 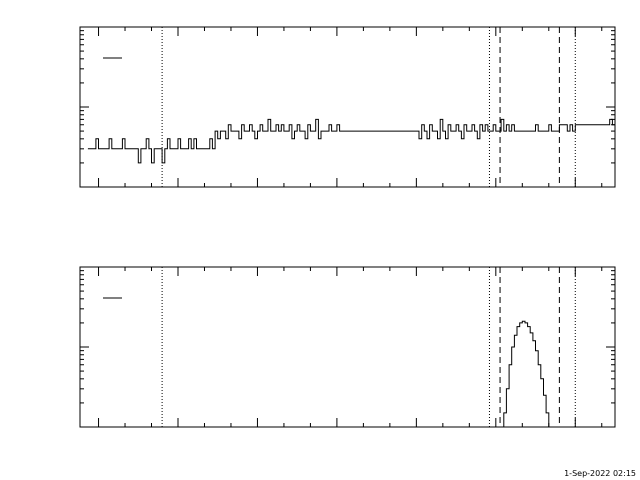 What do you see at coordinates (526, 373) in the screenshot?
I see `data-series-line-hi` at bounding box center [526, 373].